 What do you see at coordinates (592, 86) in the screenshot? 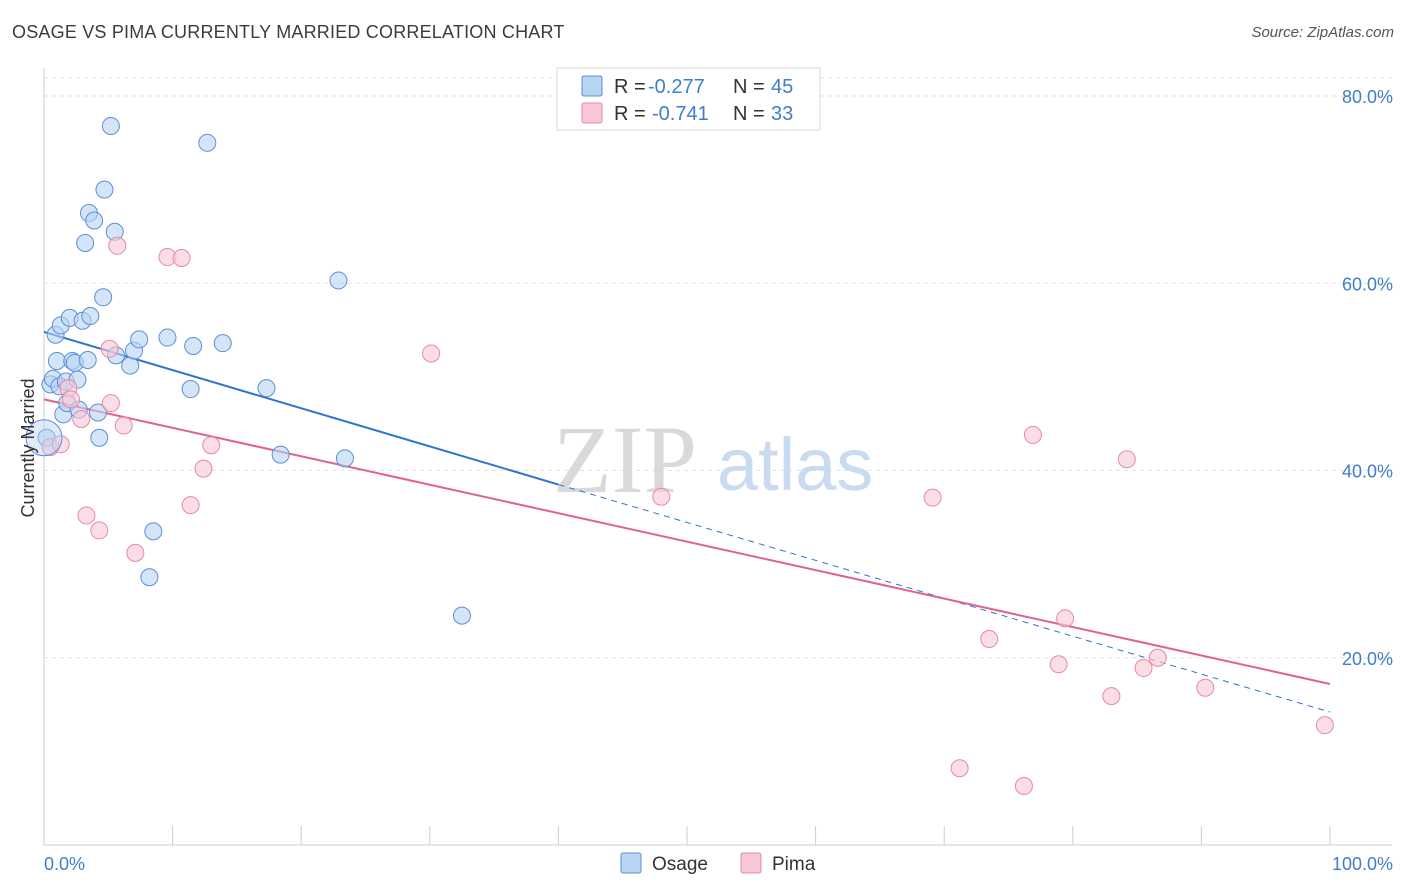
I see `legend-swatch-osage` at bounding box center [592, 86].